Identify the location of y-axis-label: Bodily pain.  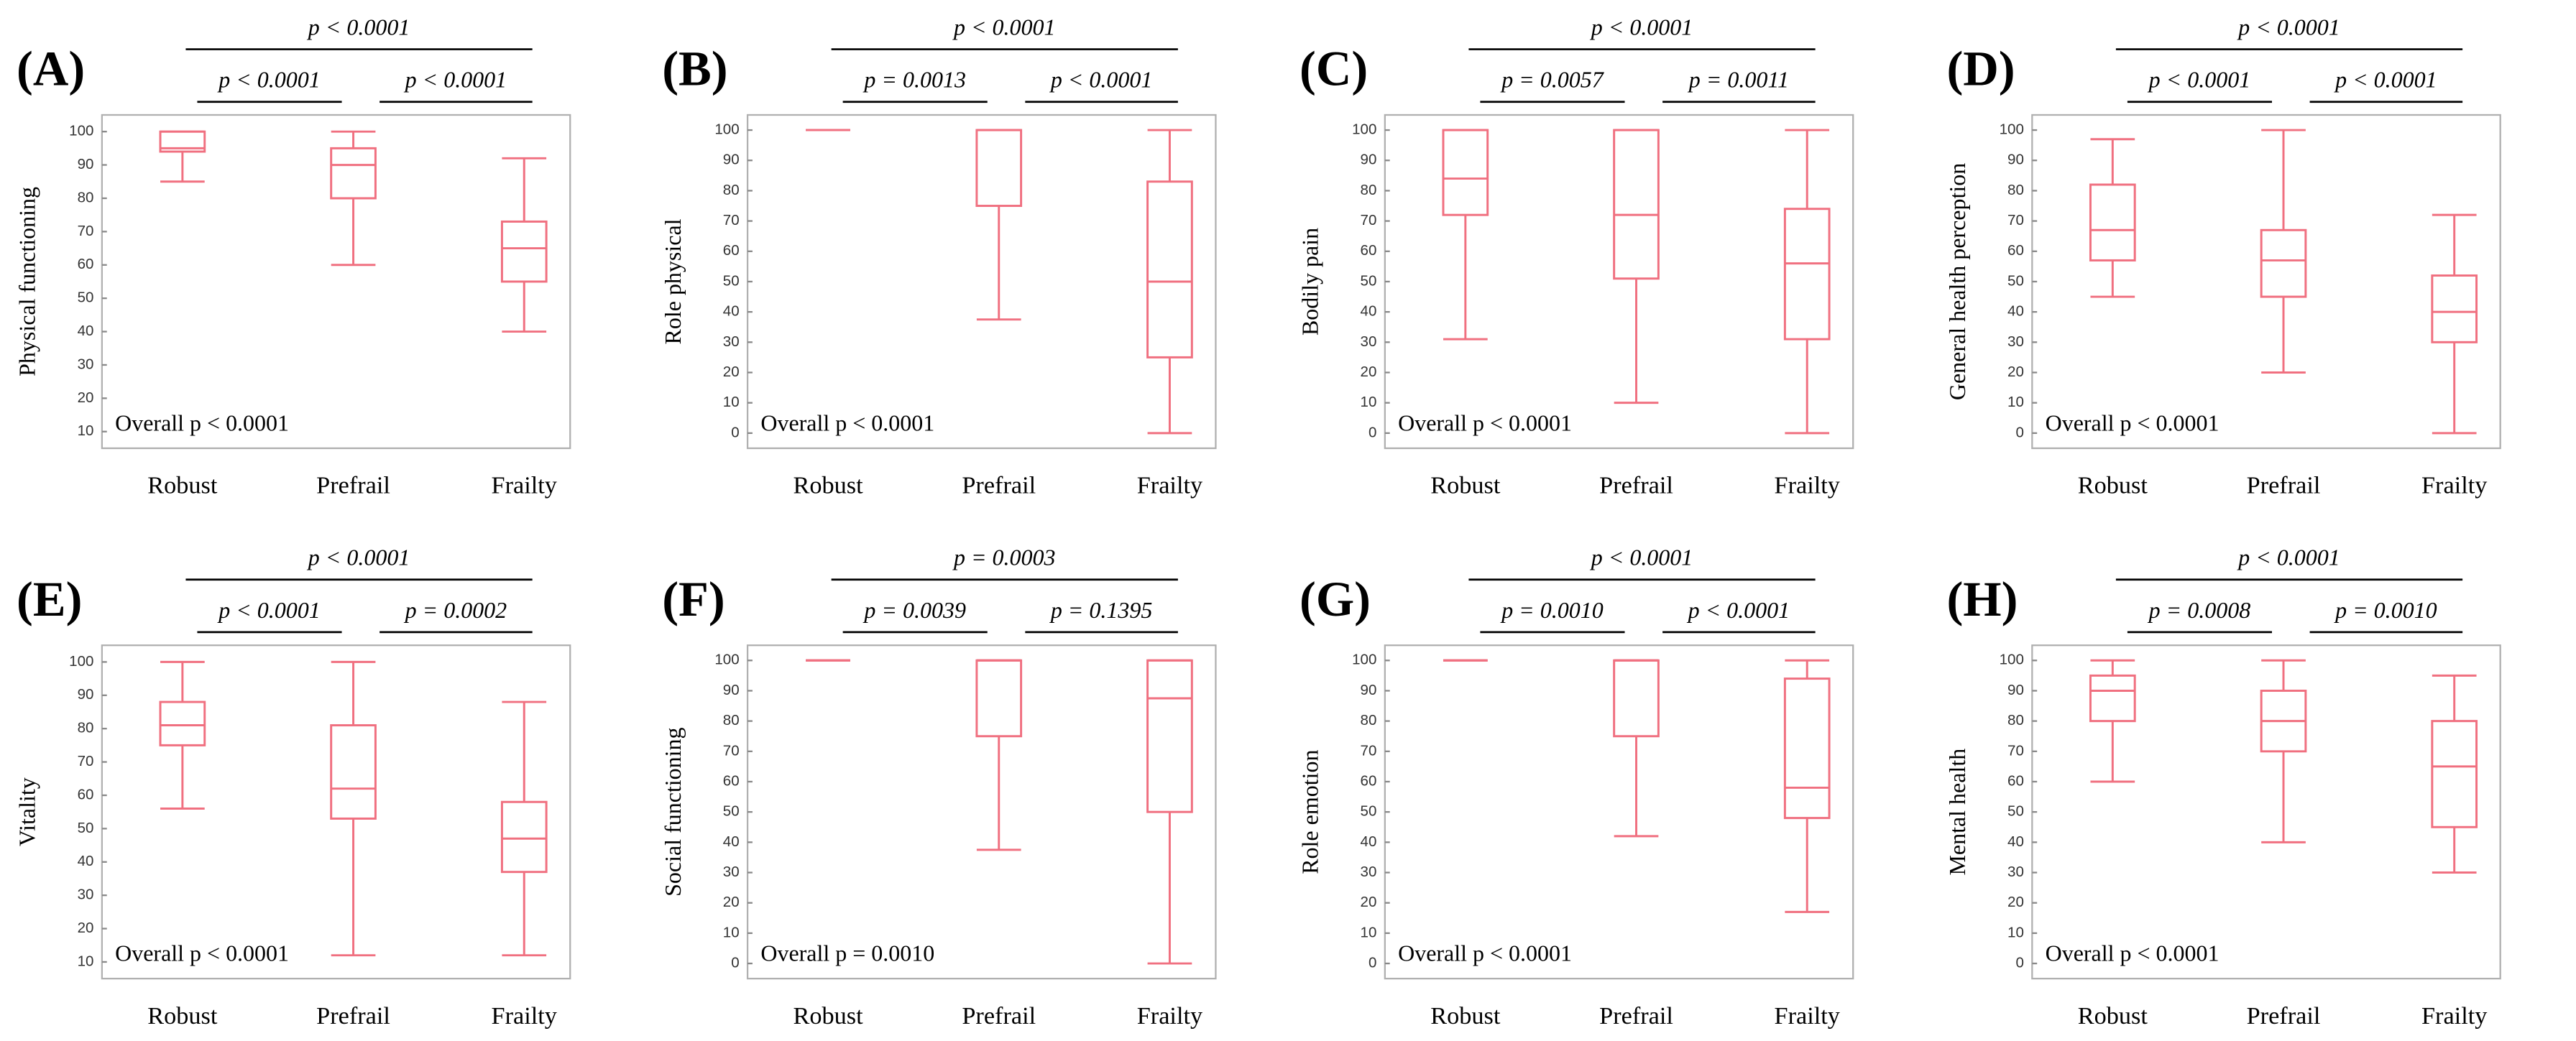
(1310, 282).